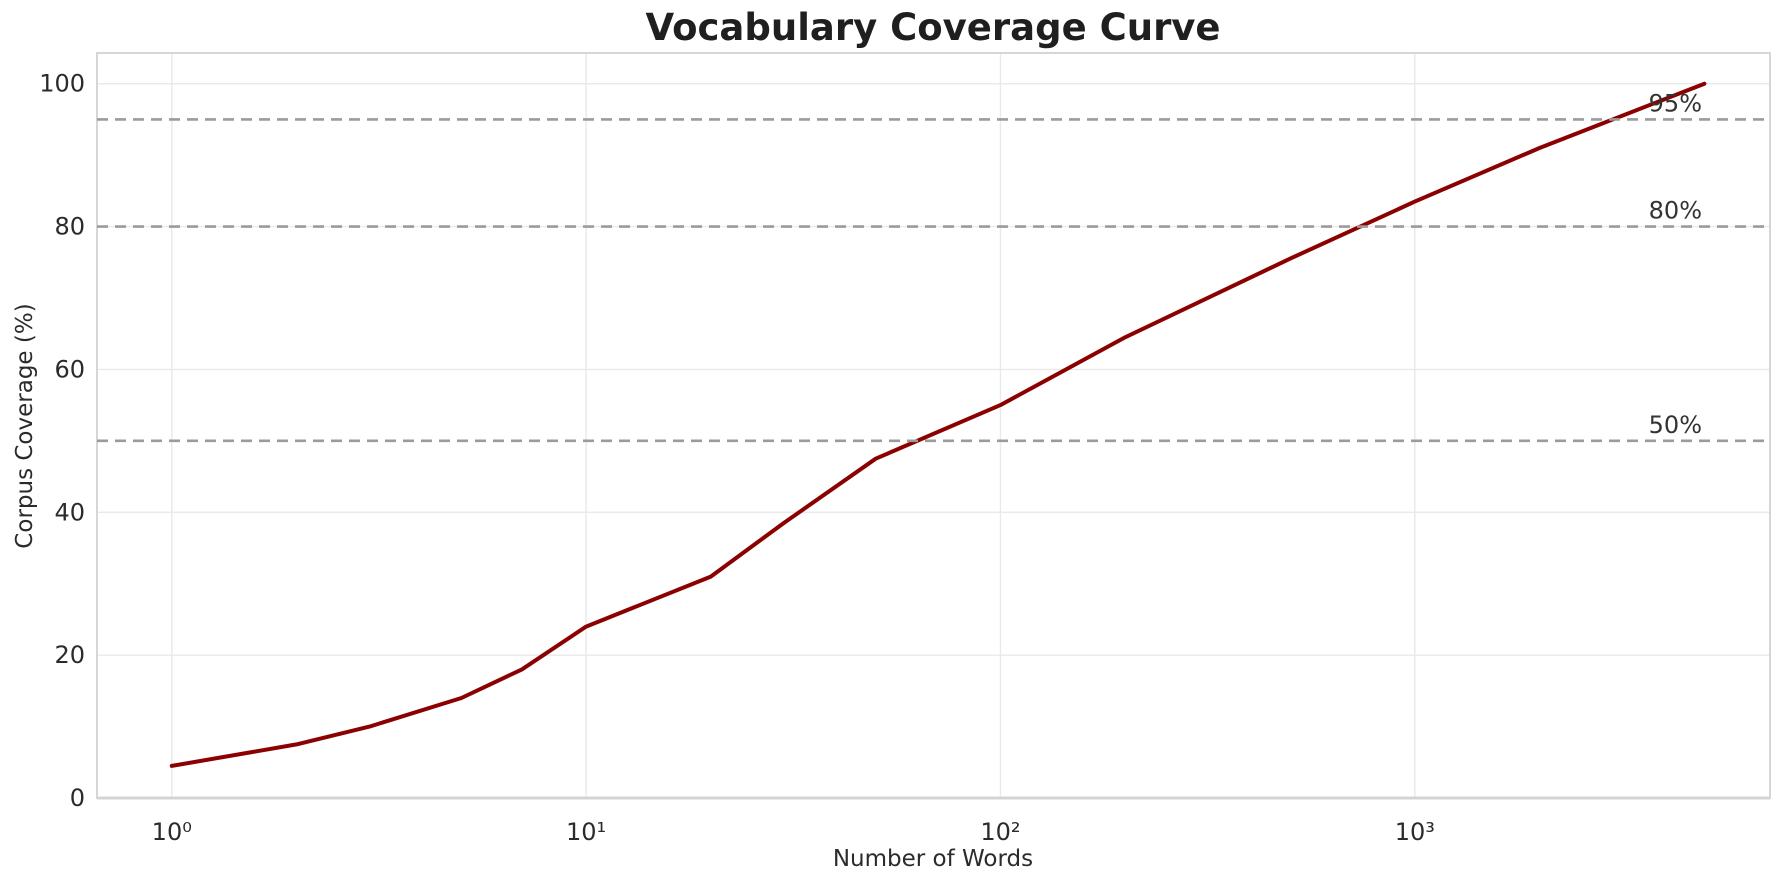 The image size is (1784, 883). Describe the element at coordinates (586, 832) in the screenshot. I see `x-tick-label: 10¹` at that location.